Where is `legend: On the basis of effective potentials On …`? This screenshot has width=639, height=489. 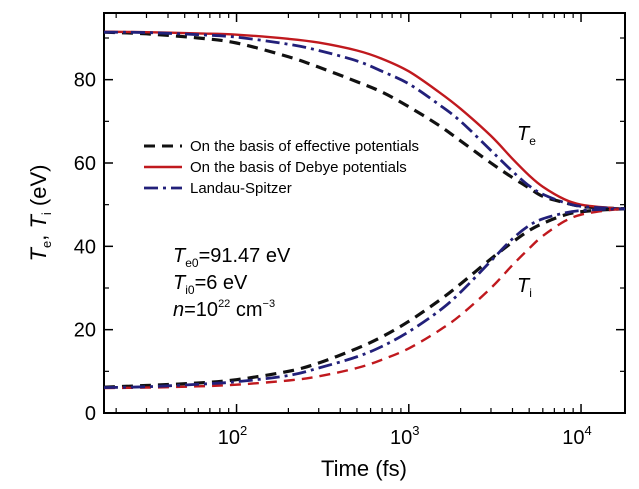
legend: On the basis of effective potentials On … is located at coordinates (281, 167).